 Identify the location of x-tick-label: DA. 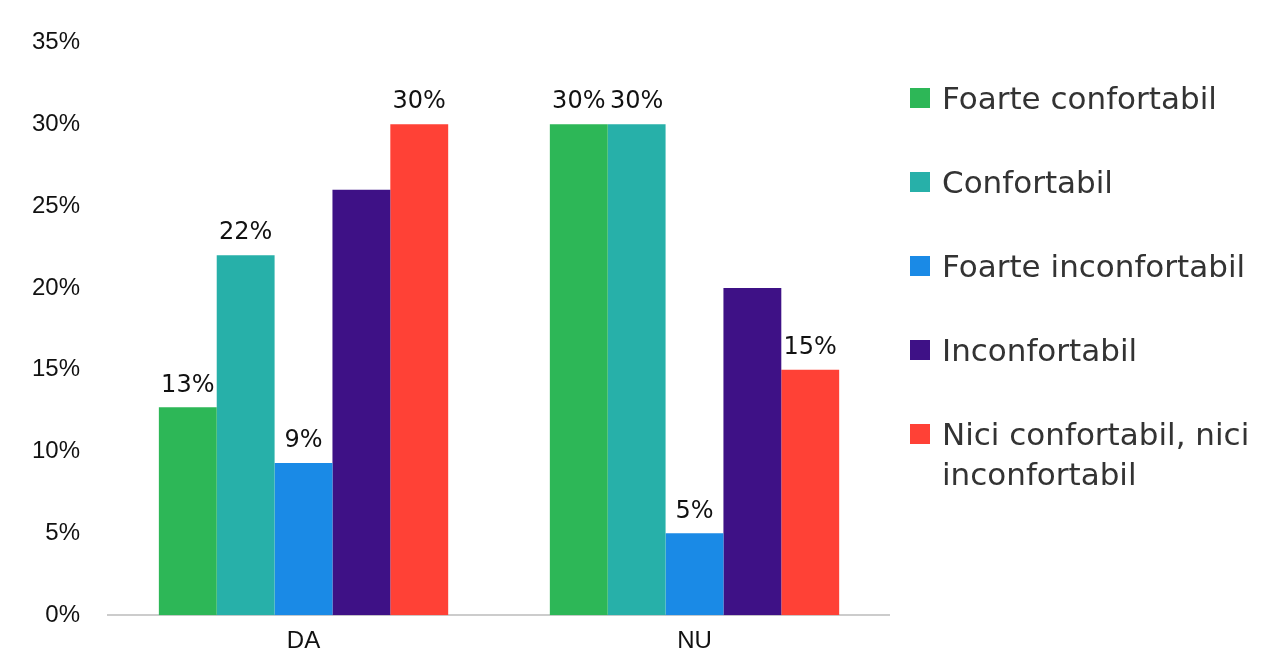
(303, 640).